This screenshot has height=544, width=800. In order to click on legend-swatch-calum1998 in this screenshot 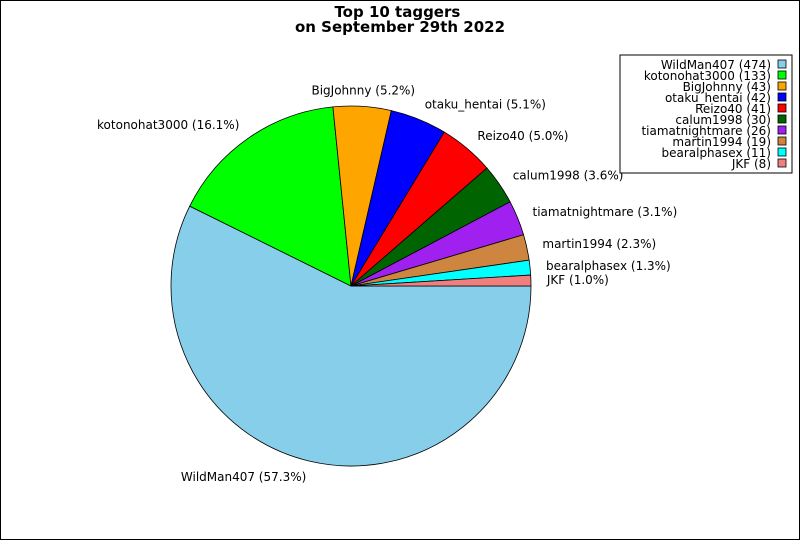, I will do `click(782, 119)`.